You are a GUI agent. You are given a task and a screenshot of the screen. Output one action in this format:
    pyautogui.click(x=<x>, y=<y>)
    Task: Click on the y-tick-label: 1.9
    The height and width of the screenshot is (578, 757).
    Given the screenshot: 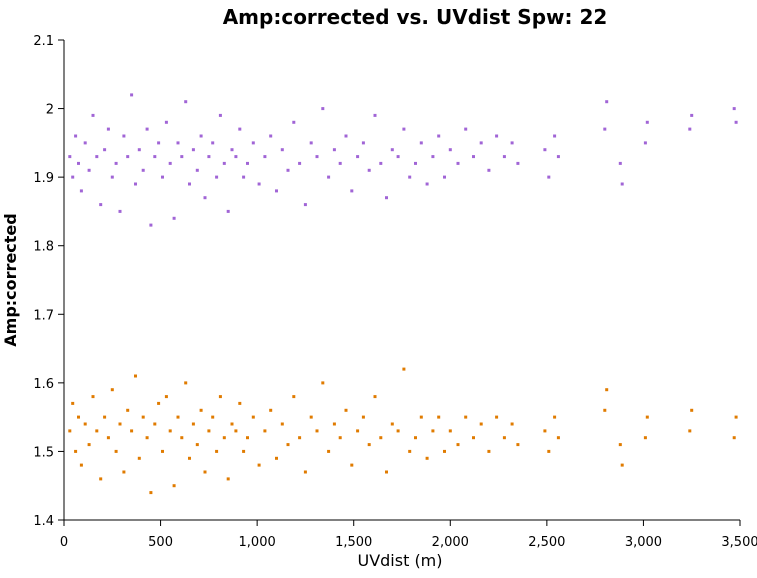 What is the action you would take?
    pyautogui.click(x=43, y=178)
    